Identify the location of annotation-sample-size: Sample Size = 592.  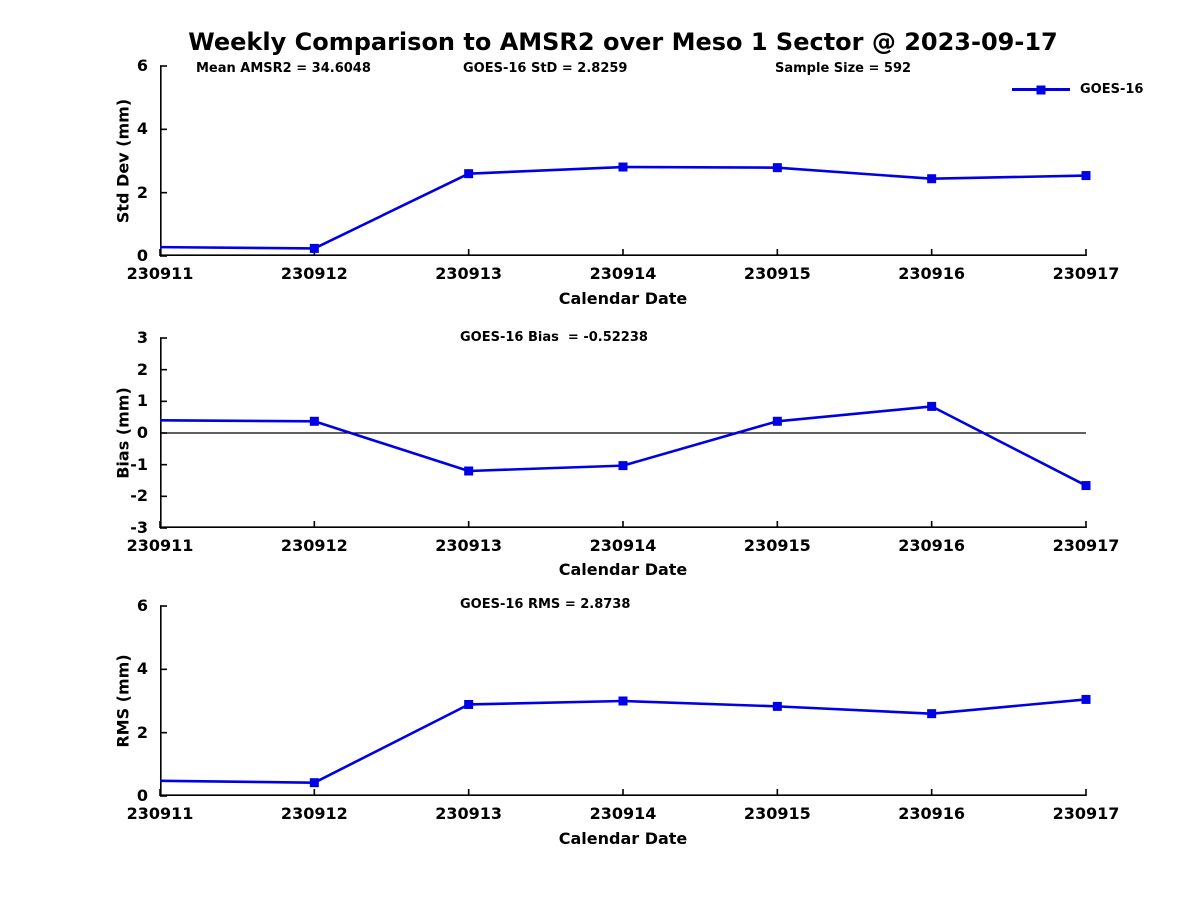
(843, 68).